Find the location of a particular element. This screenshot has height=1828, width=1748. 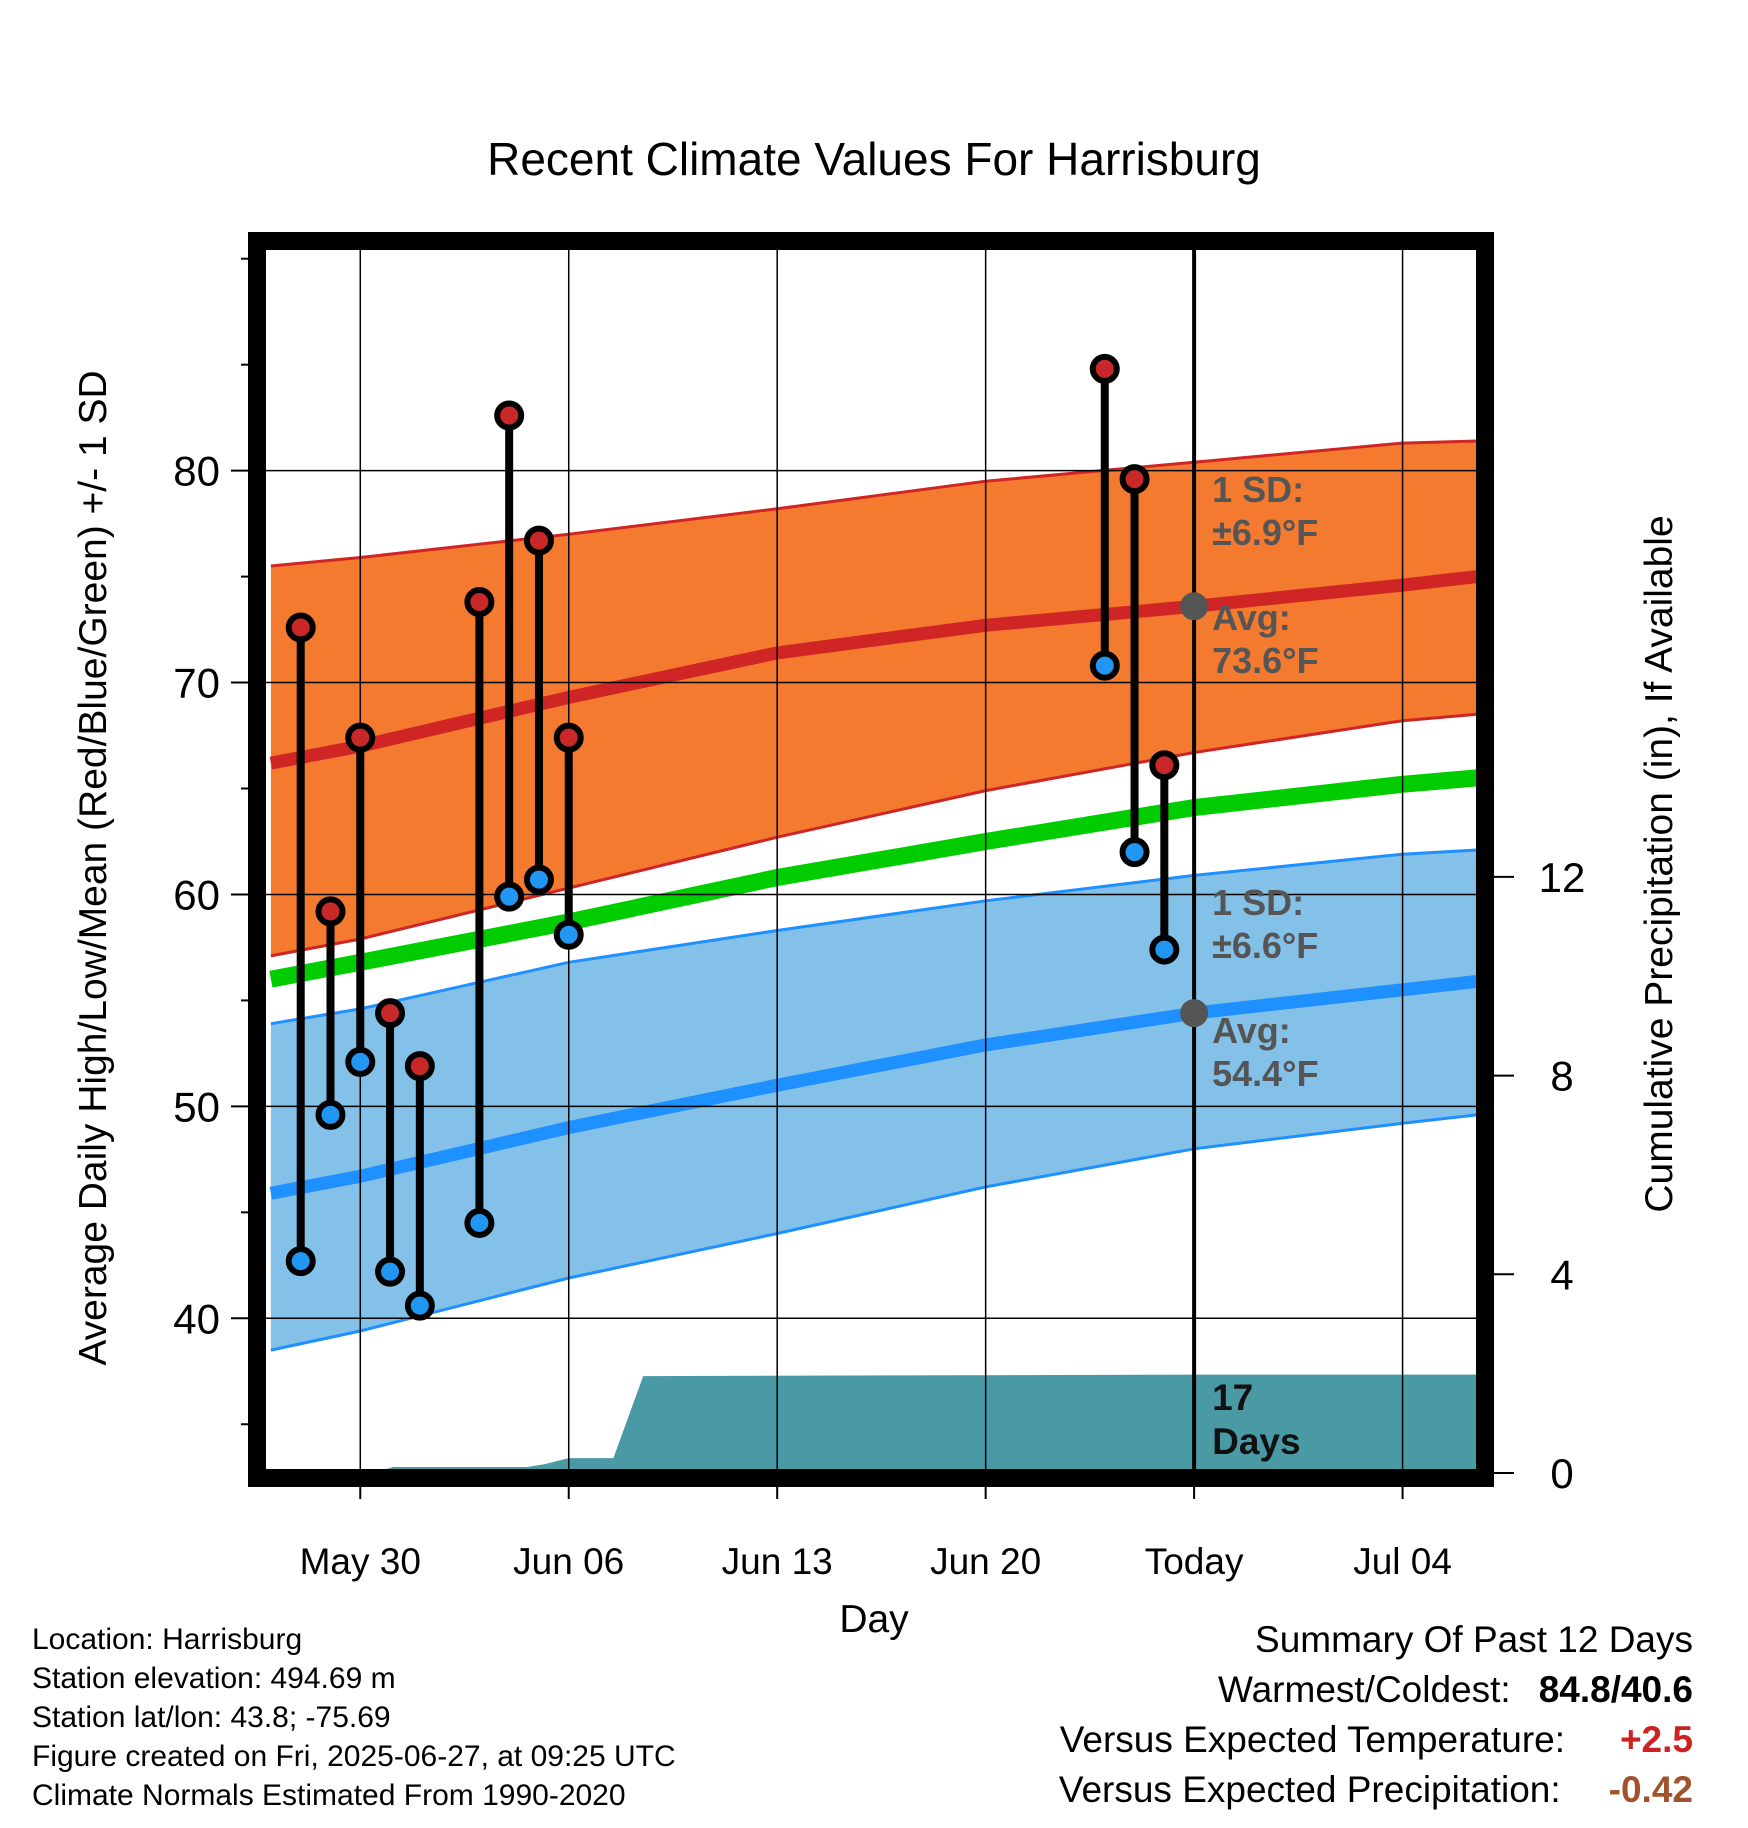

low-sd-value: ±6.6°F is located at coordinates (1265, 945).